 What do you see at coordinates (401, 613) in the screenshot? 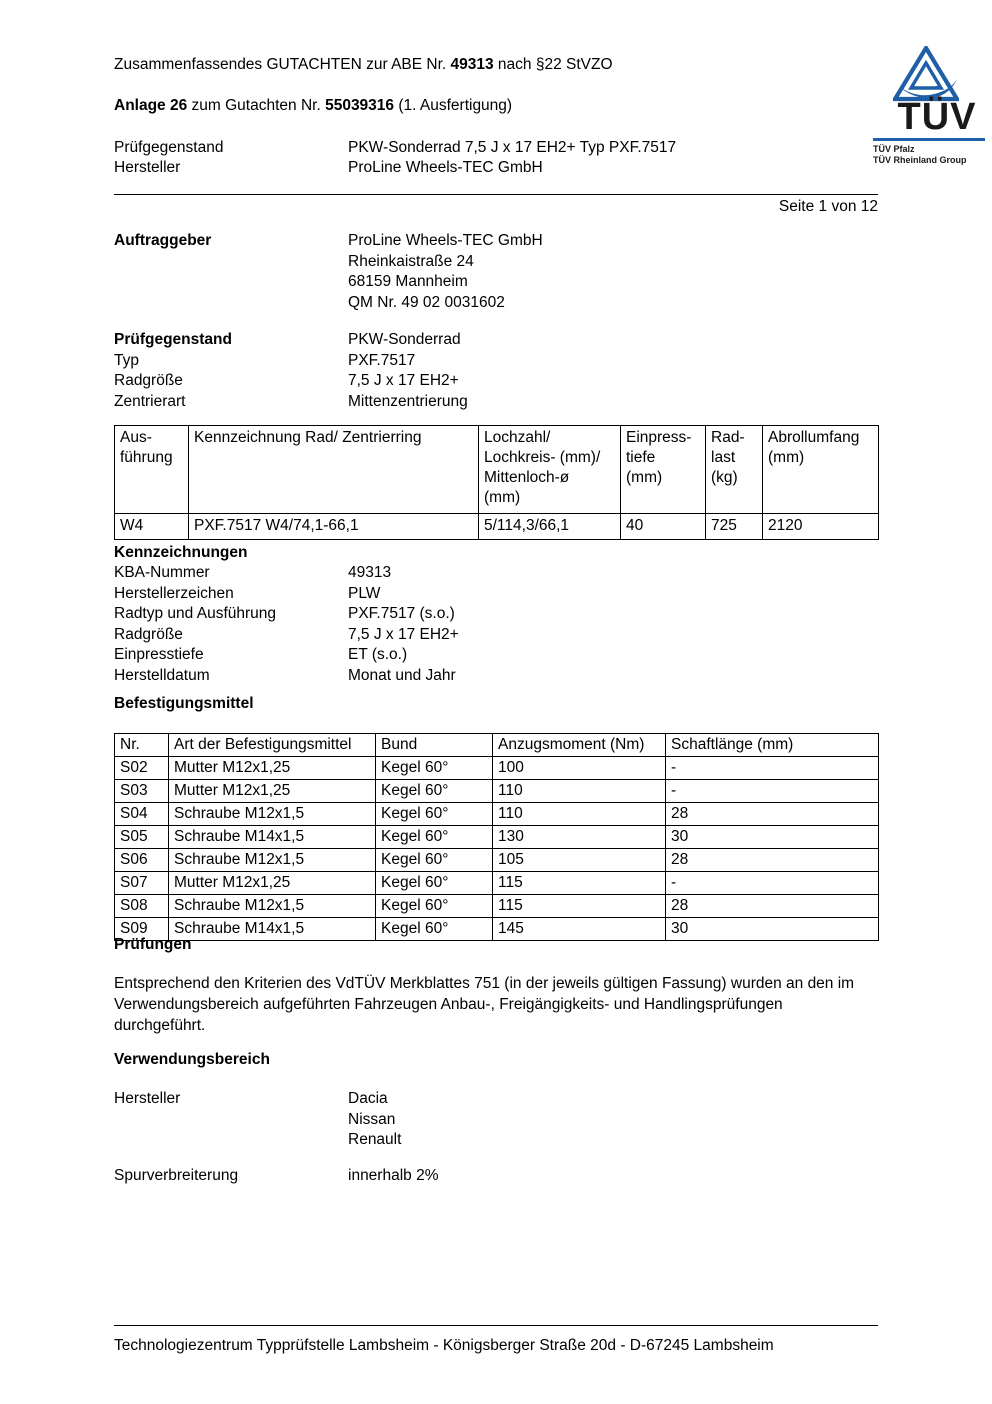
I see `kennzeichnungen-value-2: PXF.7517 (s.o.)` at bounding box center [401, 613].